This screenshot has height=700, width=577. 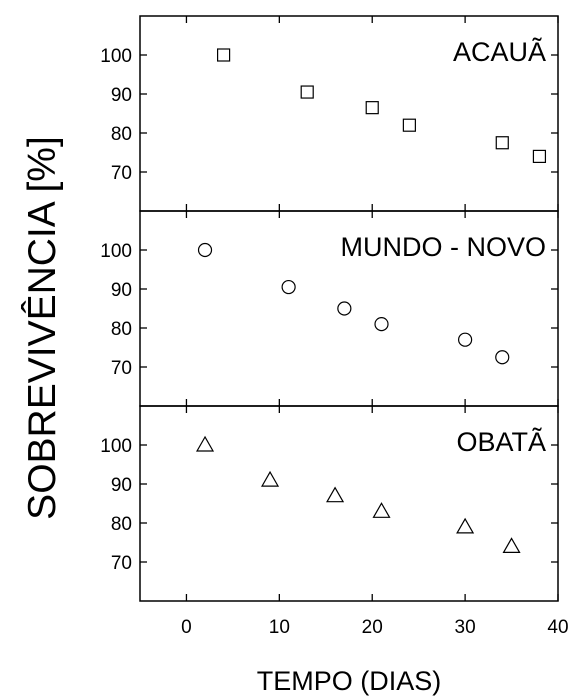 I want to click on x-axis-label: TEMPO (DIAS), so click(x=349, y=681).